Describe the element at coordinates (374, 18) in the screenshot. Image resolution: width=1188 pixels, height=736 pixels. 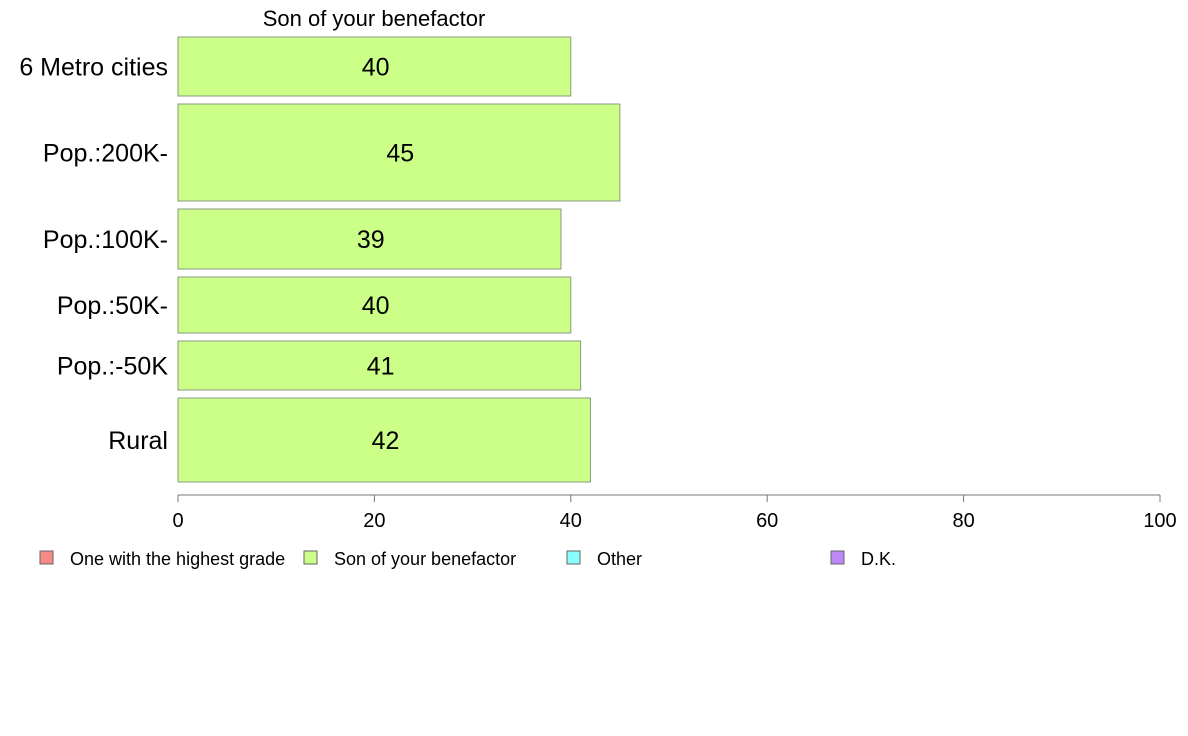
I see `chart-title: Son of your benefactor` at that location.